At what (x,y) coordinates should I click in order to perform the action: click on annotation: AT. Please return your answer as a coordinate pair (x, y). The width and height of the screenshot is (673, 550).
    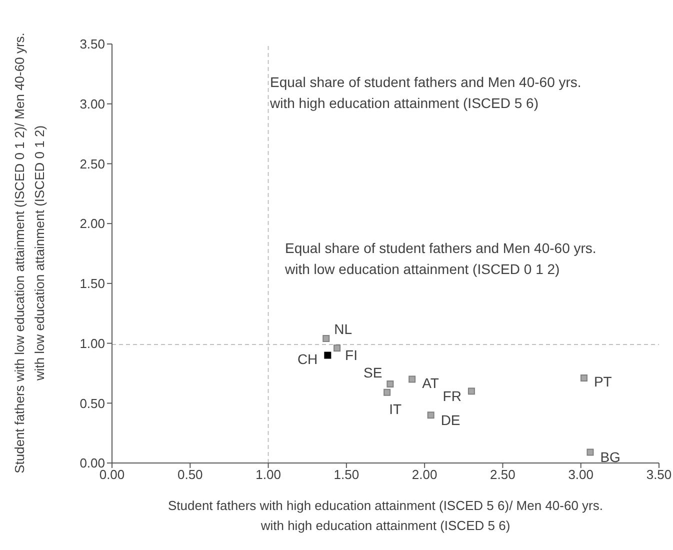
    Looking at the image, I should click on (431, 382).